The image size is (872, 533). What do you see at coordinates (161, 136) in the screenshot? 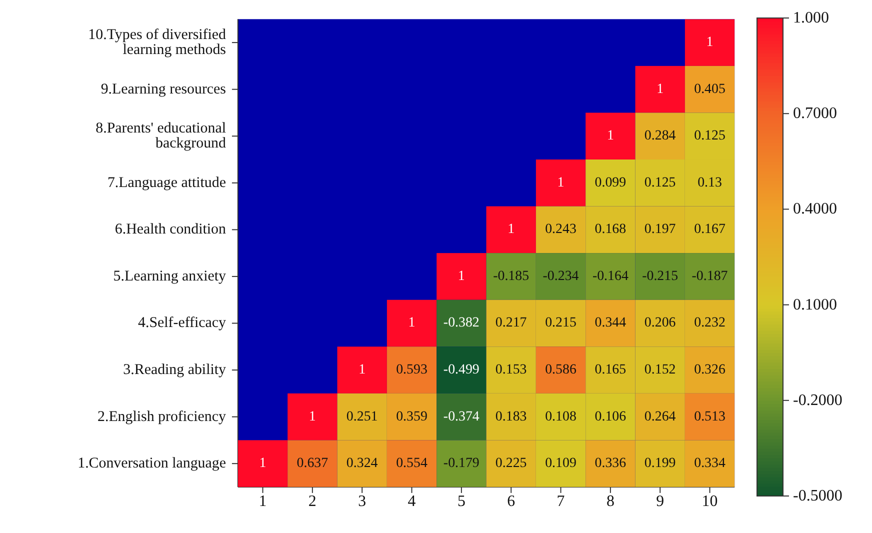
I see `y-tick-label: 8.Parents' educational background` at bounding box center [161, 136].